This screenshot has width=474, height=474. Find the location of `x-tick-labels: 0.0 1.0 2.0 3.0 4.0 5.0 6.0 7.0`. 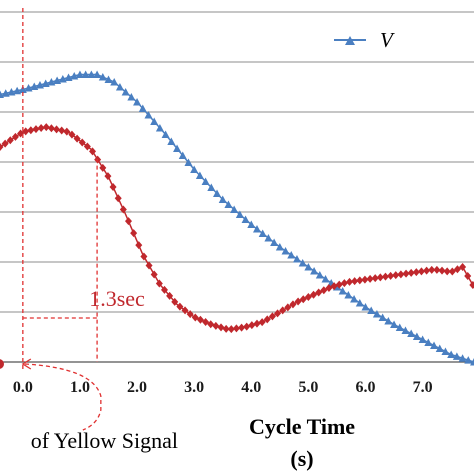

x-tick-labels: 0.0 1.0 2.0 3.0 4.0 5.0 6.0 7.0 is located at coordinates (223, 387).